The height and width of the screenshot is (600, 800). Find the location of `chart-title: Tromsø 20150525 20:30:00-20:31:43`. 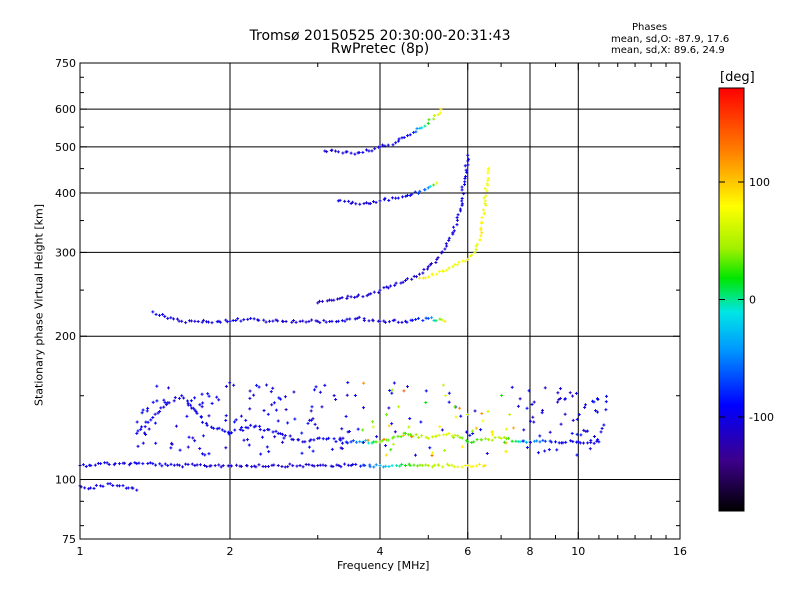

chart-title: Tromsø 20150525 20:30:00-20:31:43 is located at coordinates (380, 36).